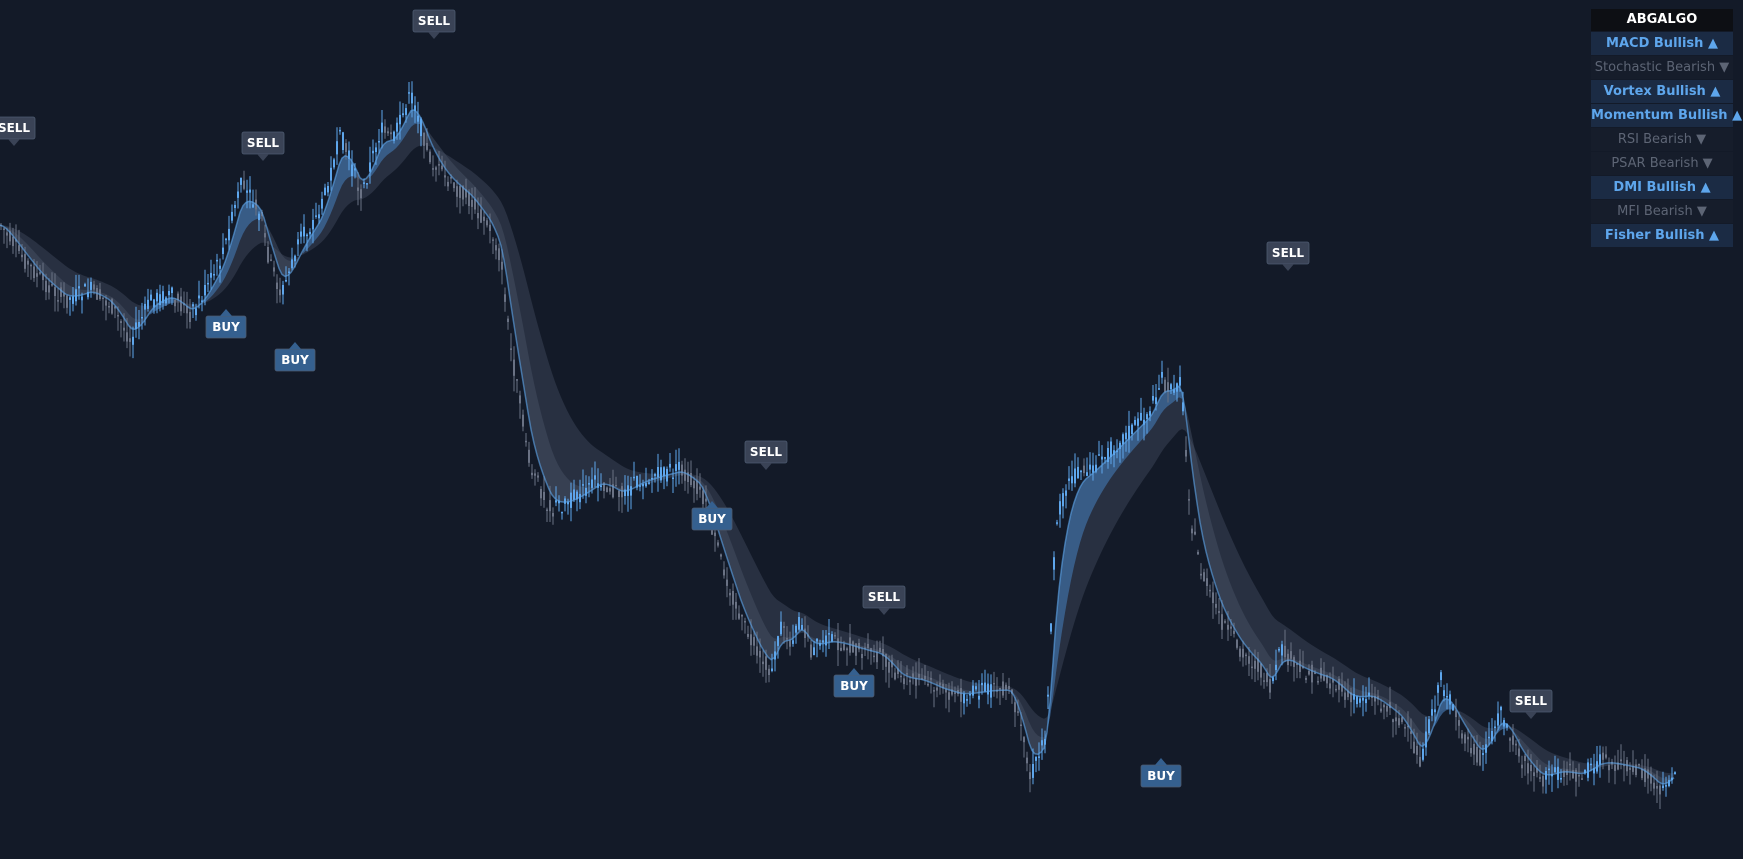 Image resolution: width=1743 pixels, height=859 pixels. What do you see at coordinates (263, 146) in the screenshot?
I see `sell-signal: SELL` at bounding box center [263, 146].